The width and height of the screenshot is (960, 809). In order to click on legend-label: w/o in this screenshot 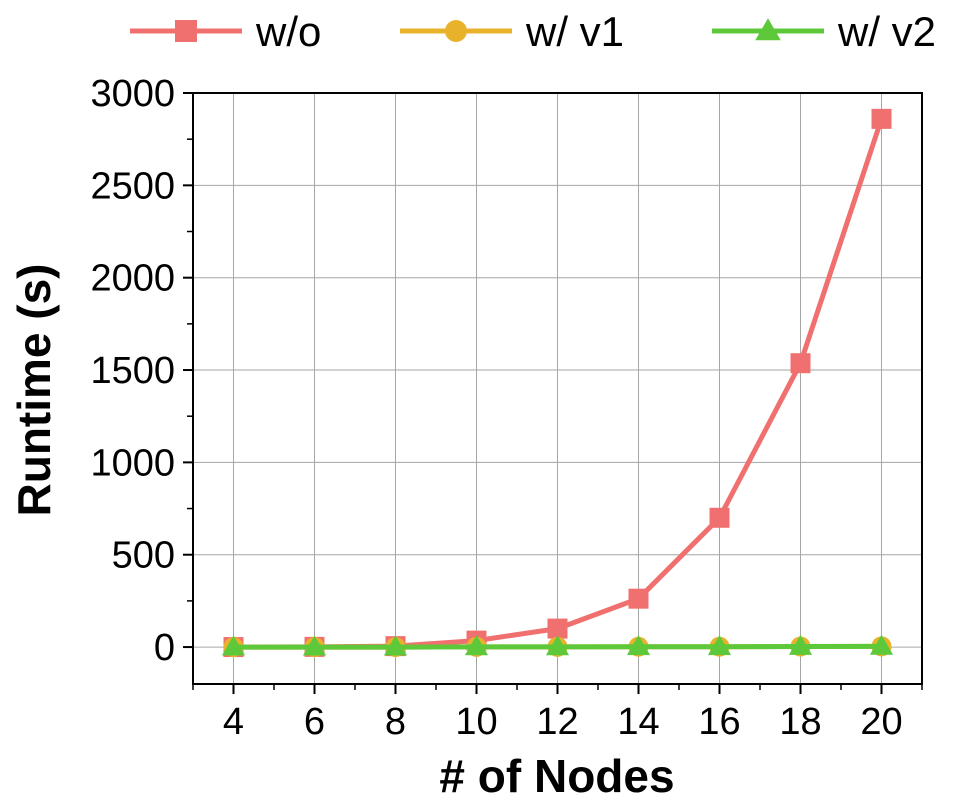, I will do `click(288, 31)`.